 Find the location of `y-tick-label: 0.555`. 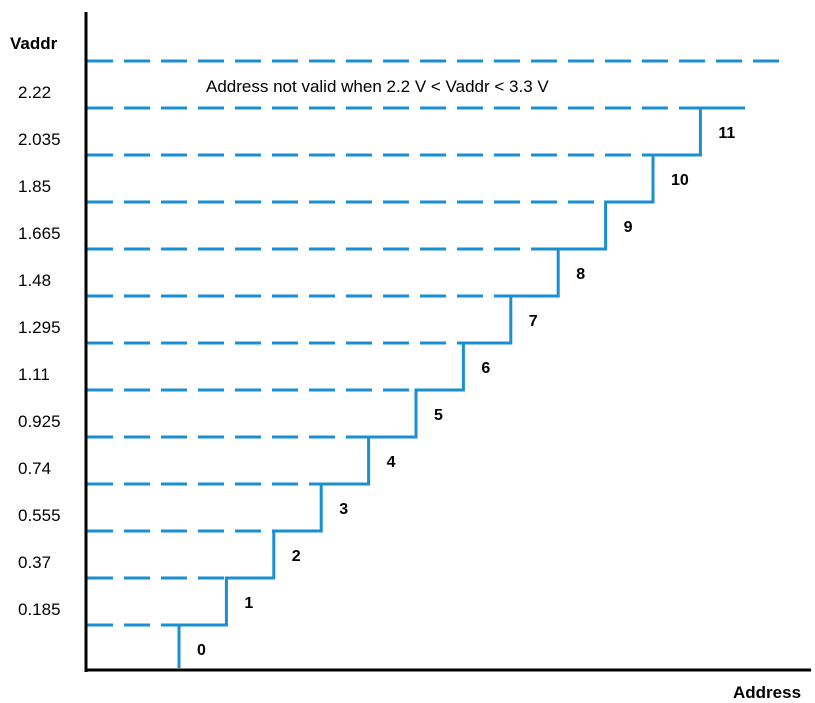

y-tick-label: 0.555 is located at coordinates (39, 515).